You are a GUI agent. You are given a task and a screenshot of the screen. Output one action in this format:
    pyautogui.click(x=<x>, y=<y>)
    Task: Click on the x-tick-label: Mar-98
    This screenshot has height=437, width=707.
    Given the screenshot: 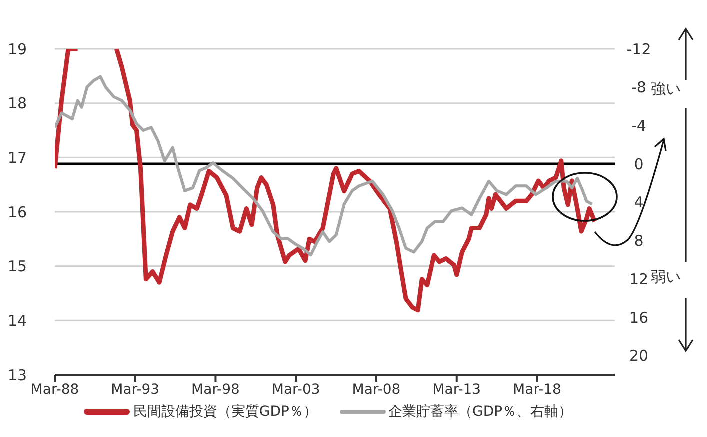 What is the action you would take?
    pyautogui.click(x=216, y=390)
    